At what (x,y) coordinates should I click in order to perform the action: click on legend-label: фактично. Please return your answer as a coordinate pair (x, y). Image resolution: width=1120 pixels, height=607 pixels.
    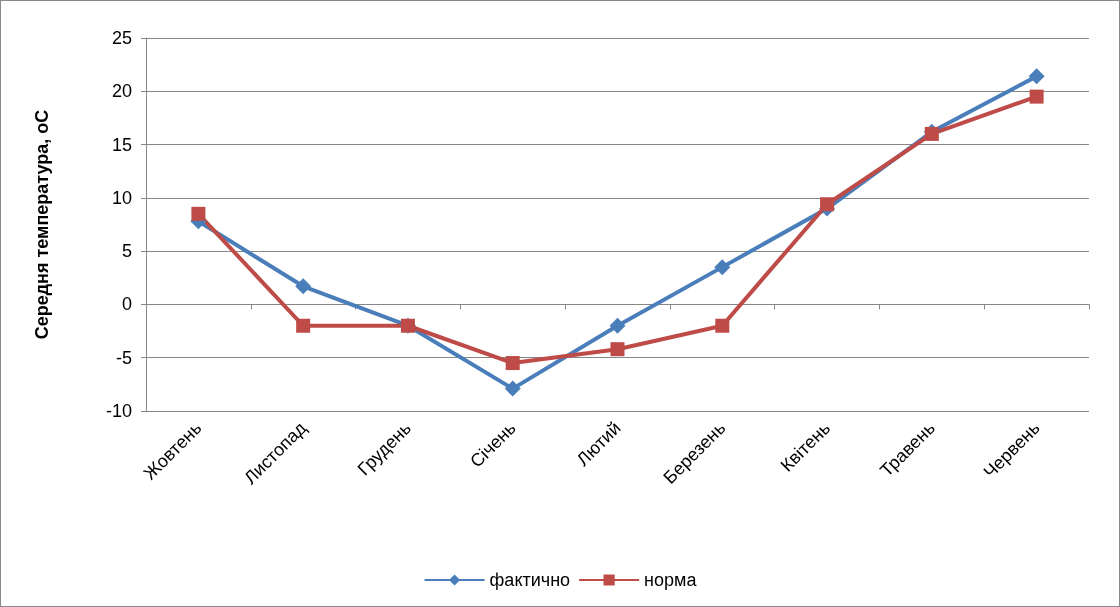
    Looking at the image, I should click on (530, 580).